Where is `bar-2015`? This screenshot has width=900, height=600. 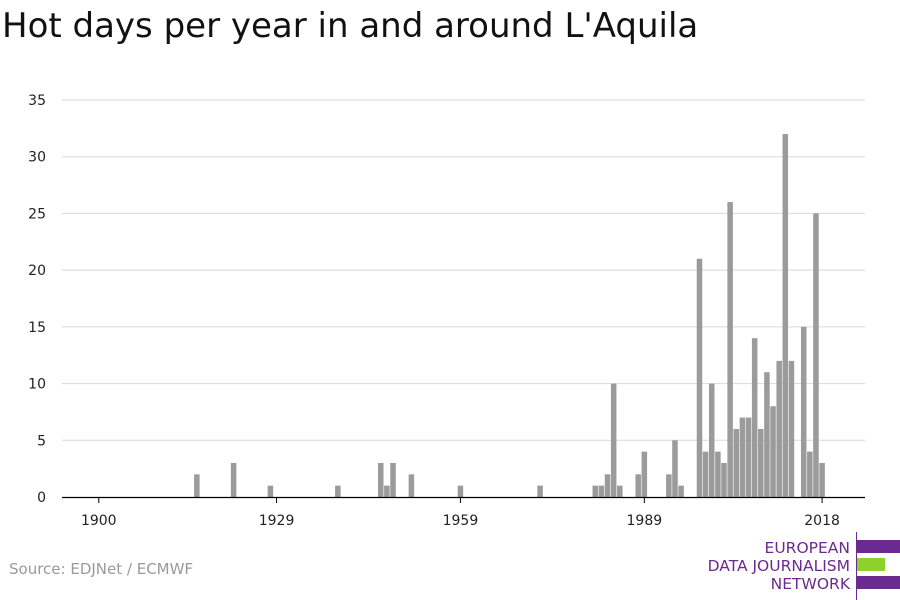 bar-2015 is located at coordinates (803, 411).